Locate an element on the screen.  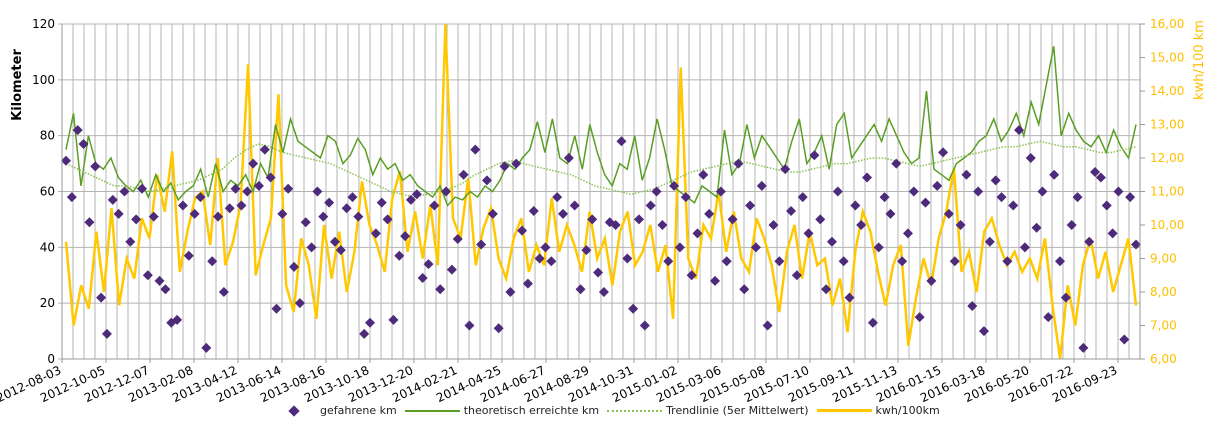
y2-tick-label: 10,00 is located at coordinates (1167, 225).